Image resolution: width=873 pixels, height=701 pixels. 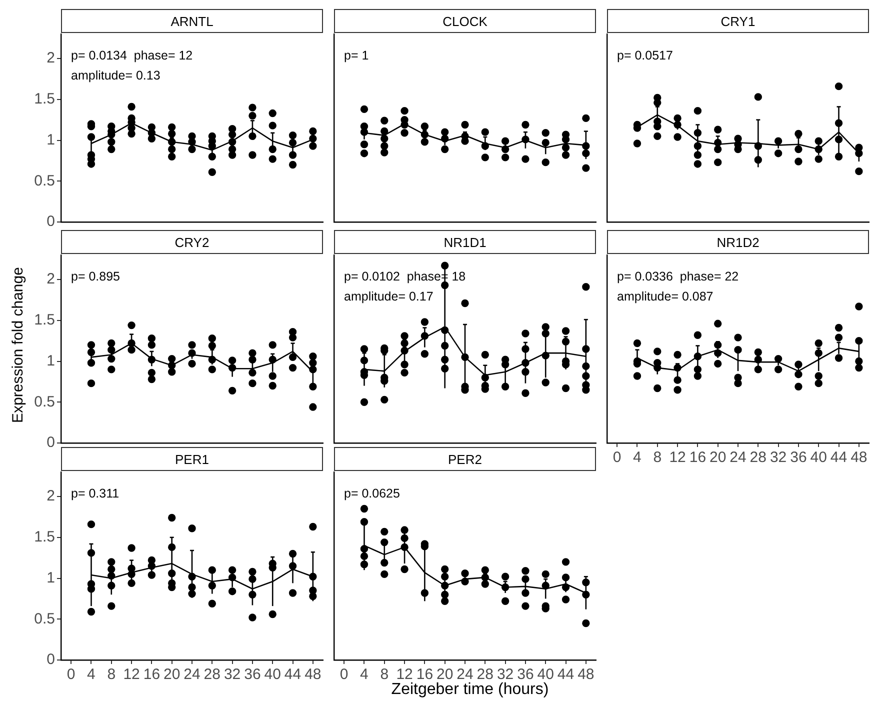 What do you see at coordinates (445, 675) in the screenshot?
I see `x-tick-label: 20` at bounding box center [445, 675].